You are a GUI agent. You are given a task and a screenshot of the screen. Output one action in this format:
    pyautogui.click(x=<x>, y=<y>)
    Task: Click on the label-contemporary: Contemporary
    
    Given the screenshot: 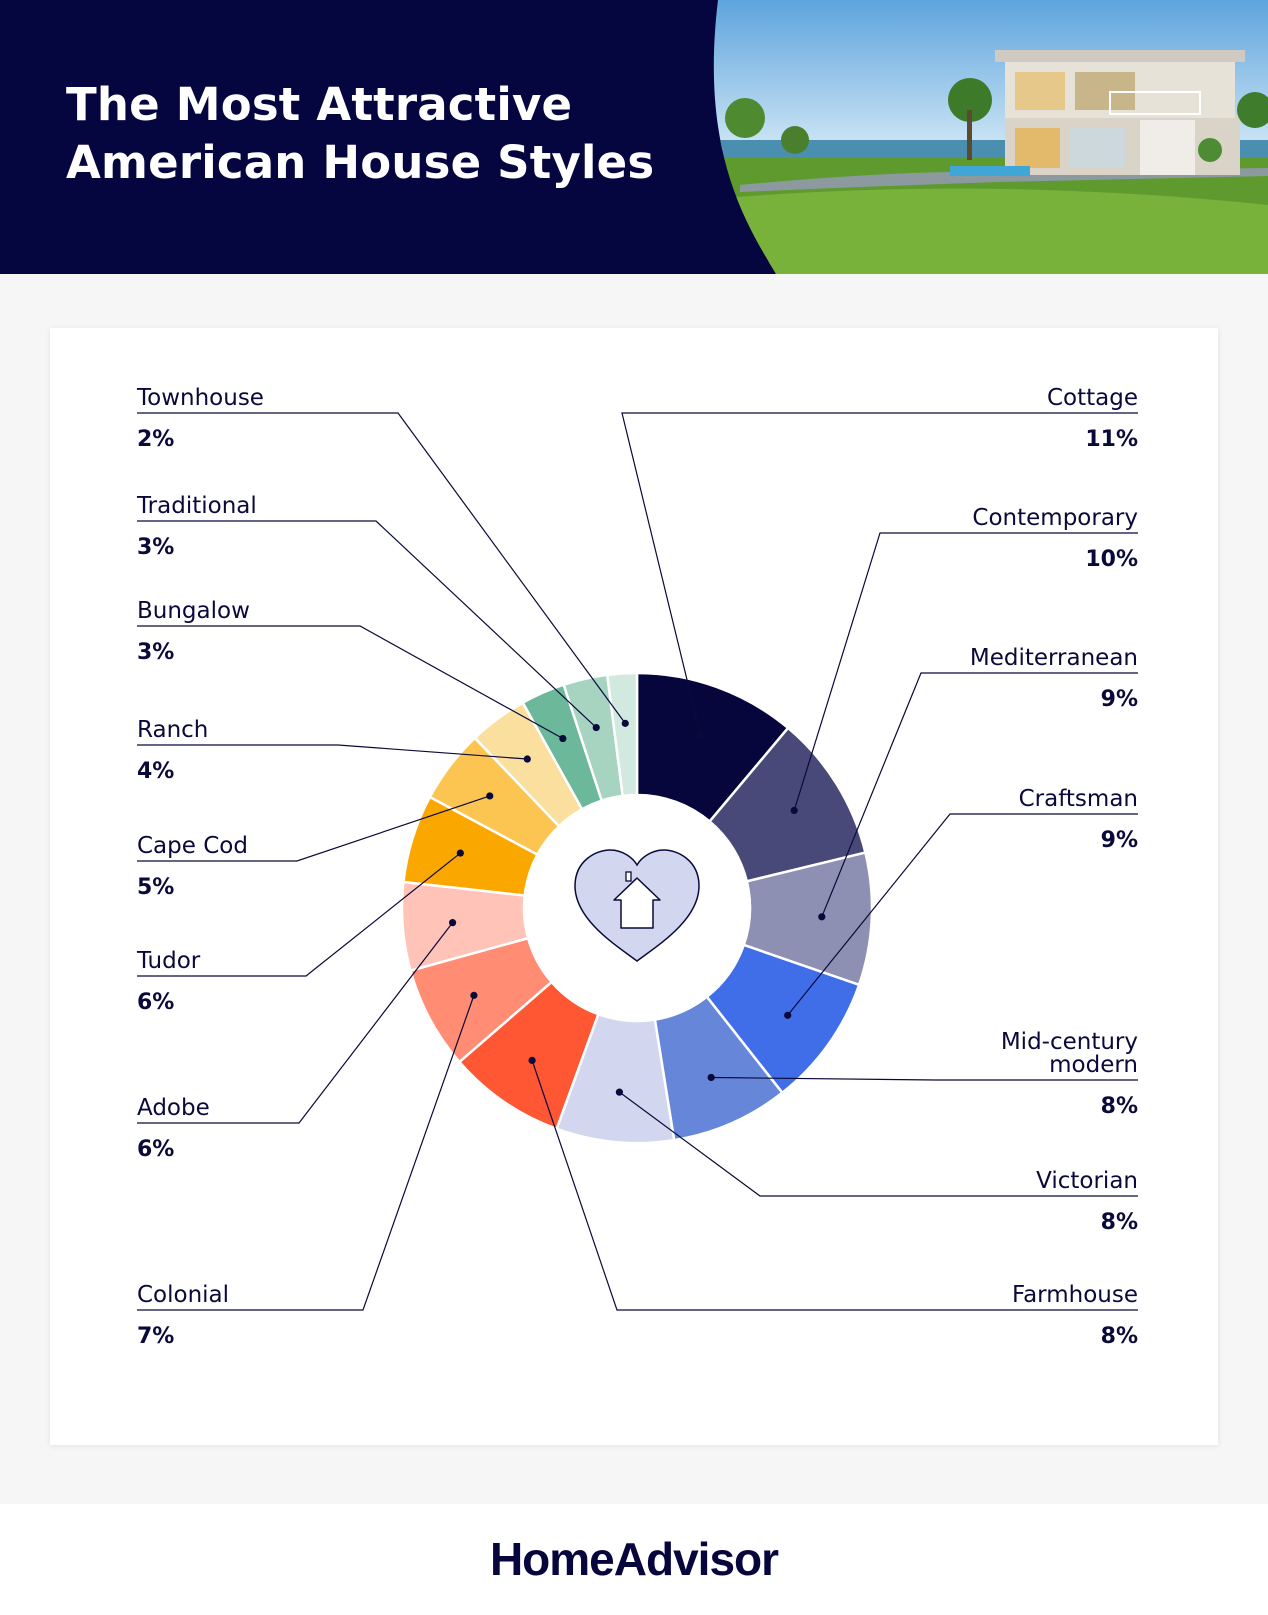 What is the action you would take?
    pyautogui.click(x=1055, y=518)
    